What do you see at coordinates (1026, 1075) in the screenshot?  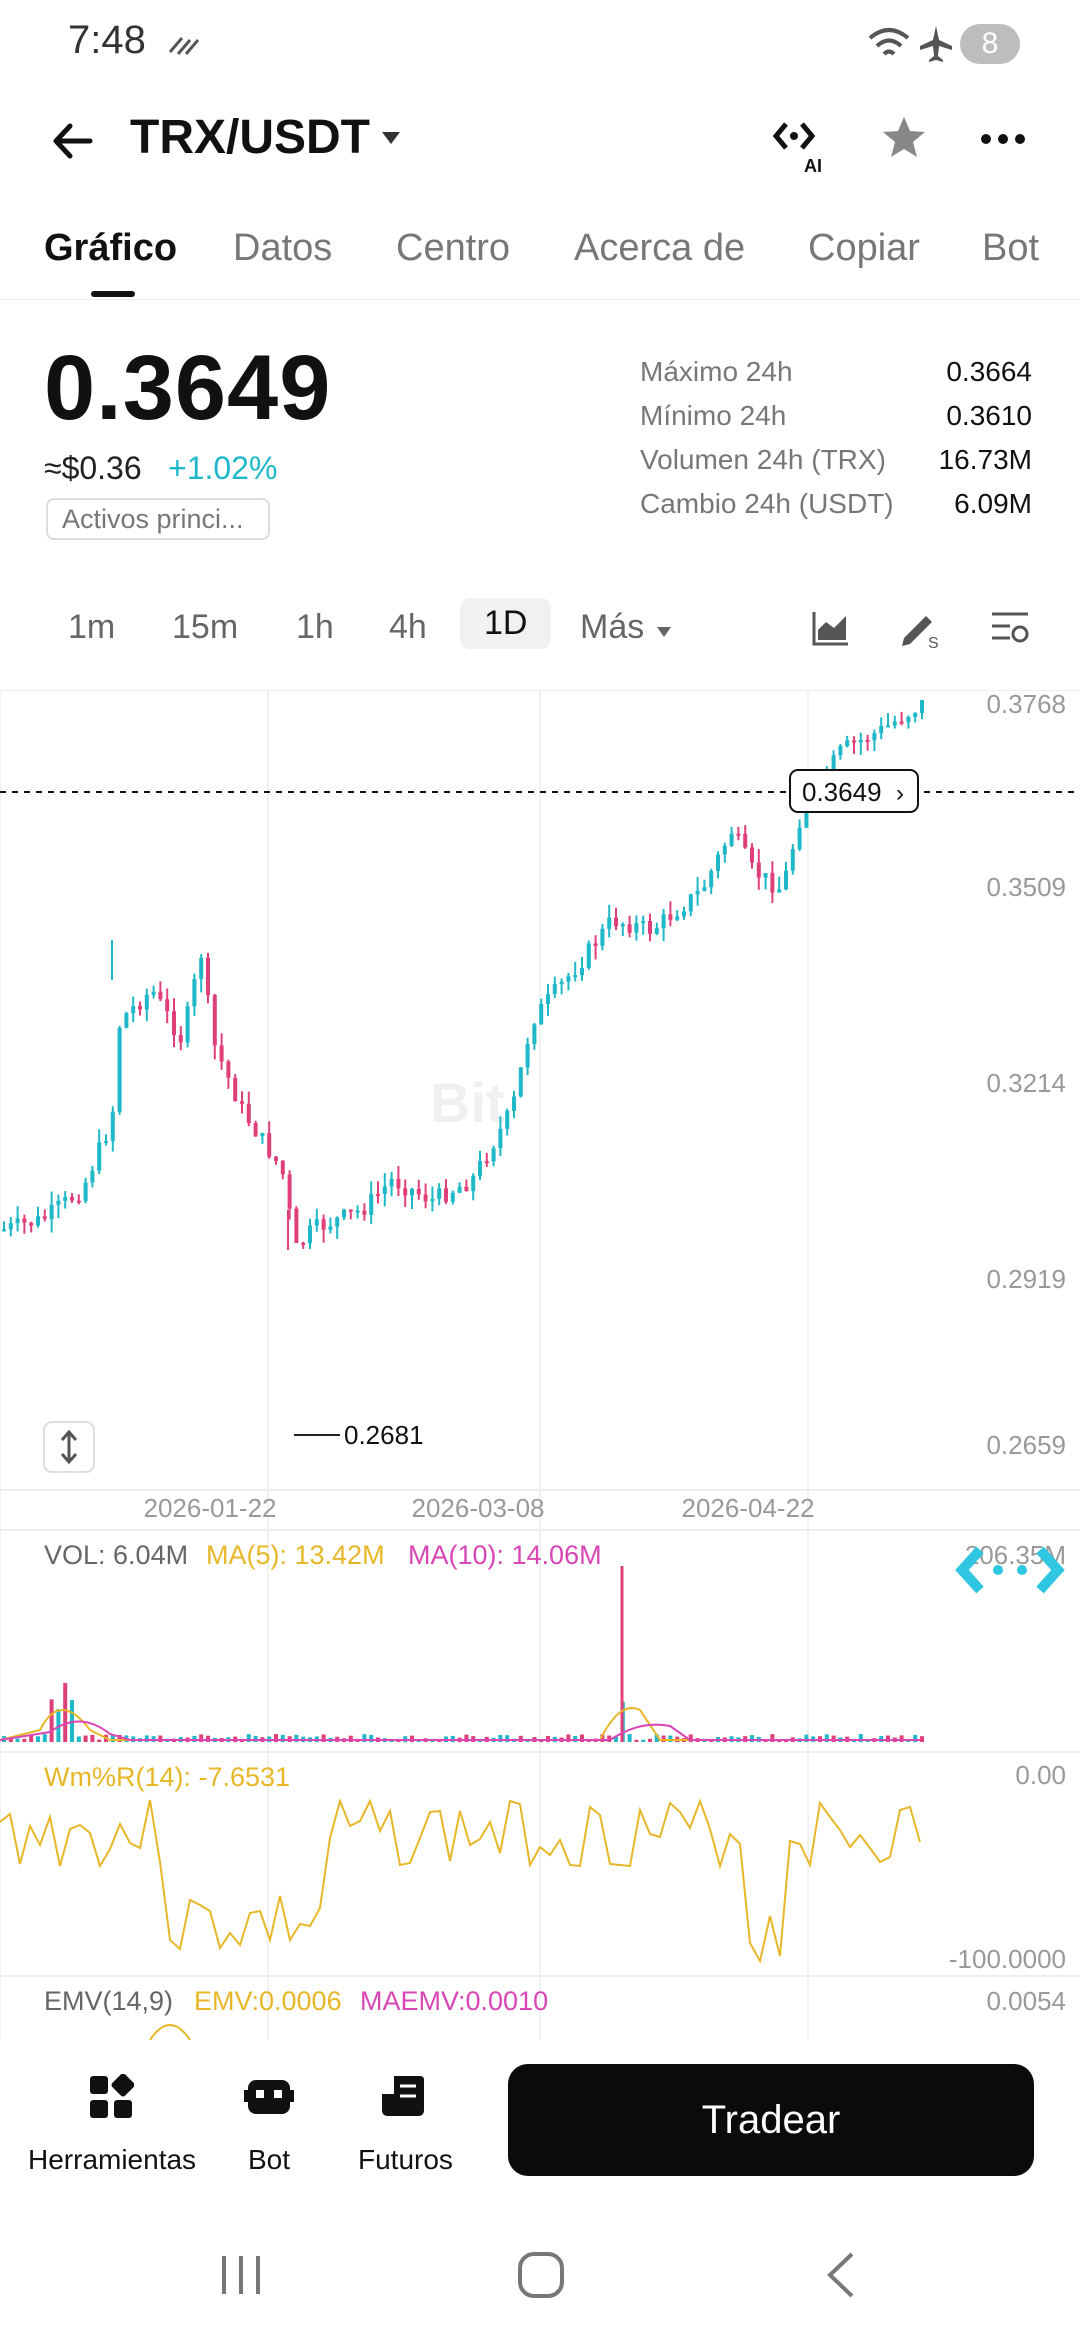 I see `price-axis: 0.3768 0.3509 0.3214 0.2919 0.2659` at bounding box center [1026, 1075].